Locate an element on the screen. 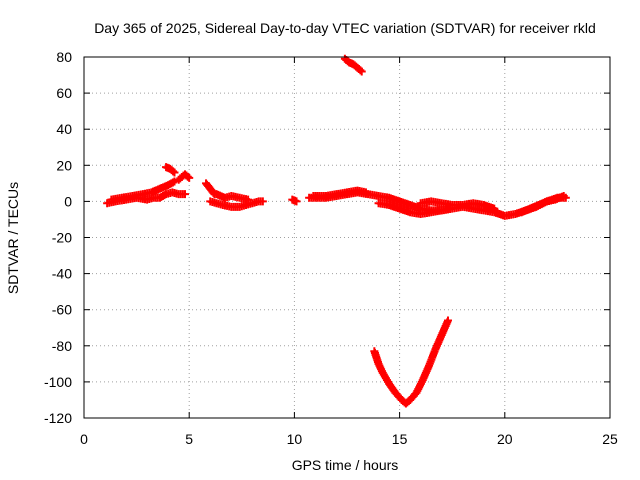 This screenshot has height=480, width=640. x-tick-labels: 0 5 10 15 20 25 is located at coordinates (349, 439).